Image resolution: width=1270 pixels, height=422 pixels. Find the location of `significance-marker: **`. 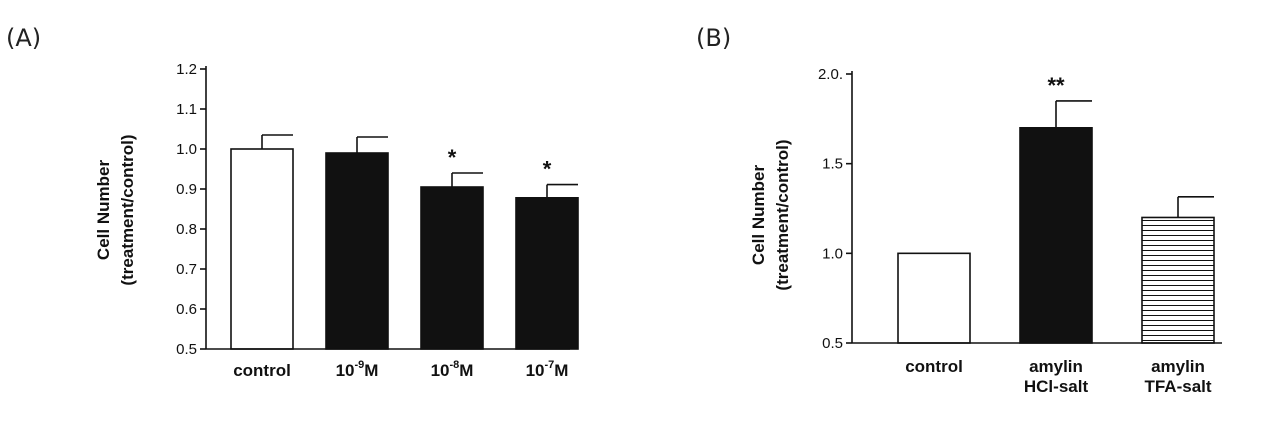

significance-marker: ** is located at coordinates (1056, 85).